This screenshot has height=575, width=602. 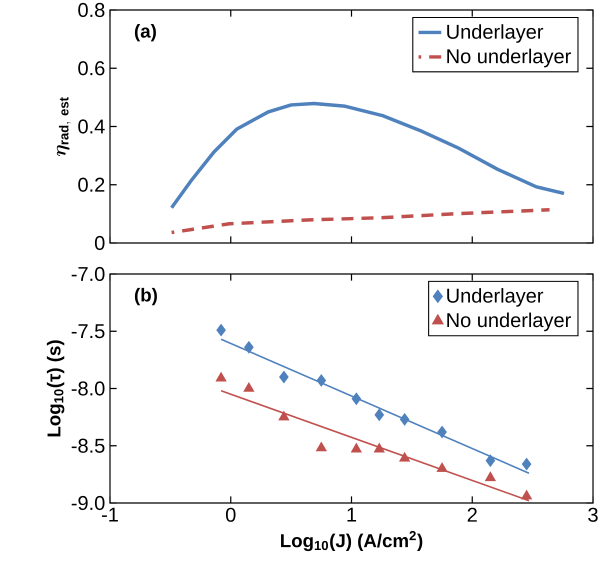 I want to click on y-tick-label: -8.0, so click(x=88, y=388).